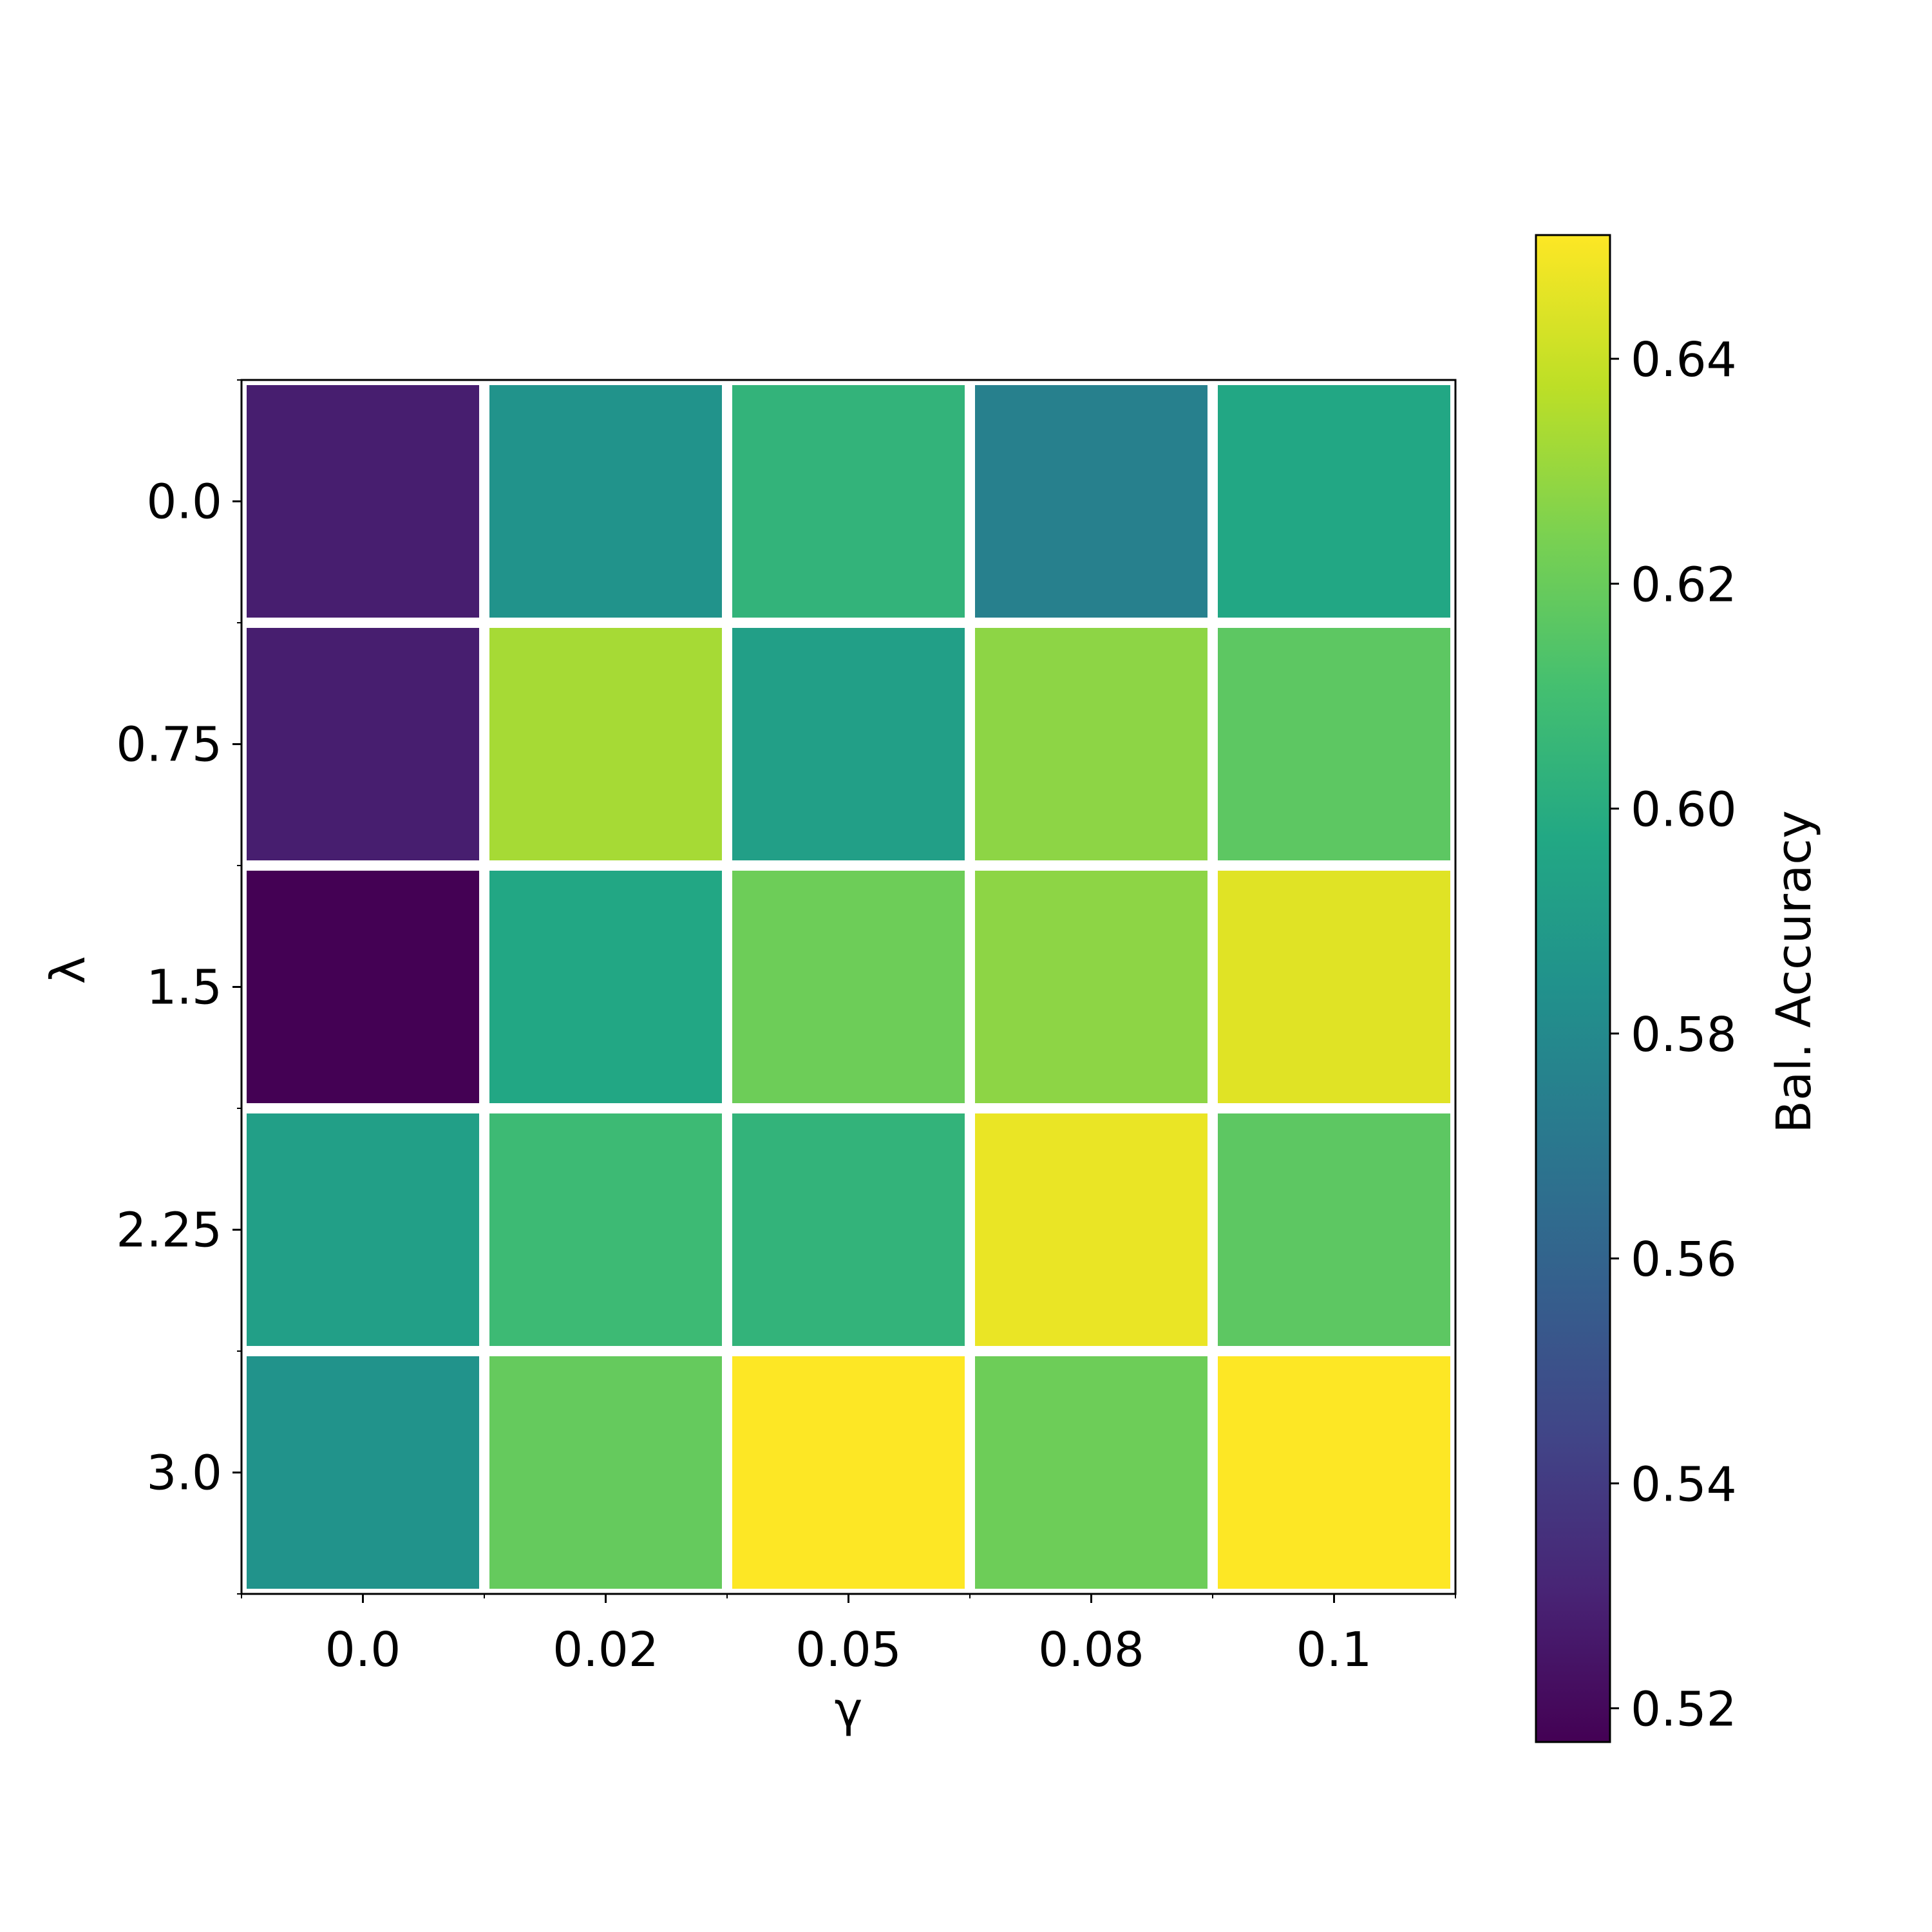 Image resolution: width=1932 pixels, height=1932 pixels. What do you see at coordinates (1684, 1710) in the screenshot?
I see `colorbar-tick-label: 0.52` at bounding box center [1684, 1710].